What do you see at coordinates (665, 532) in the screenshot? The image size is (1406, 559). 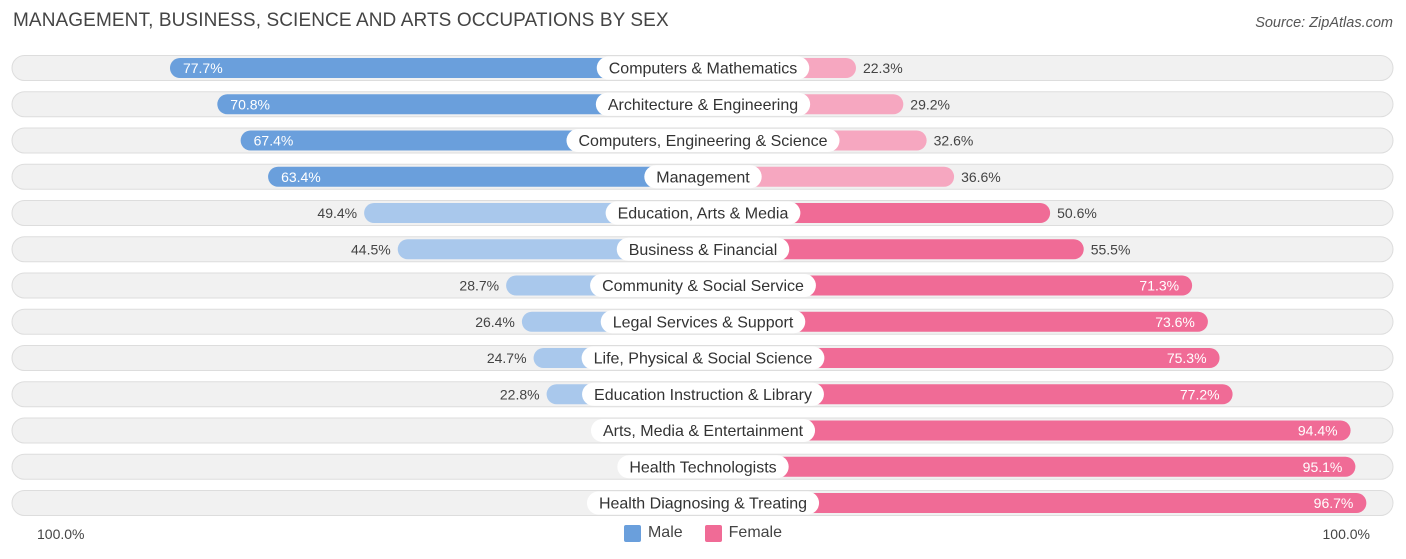 I see `legend-male-label: Male` at bounding box center [665, 532].